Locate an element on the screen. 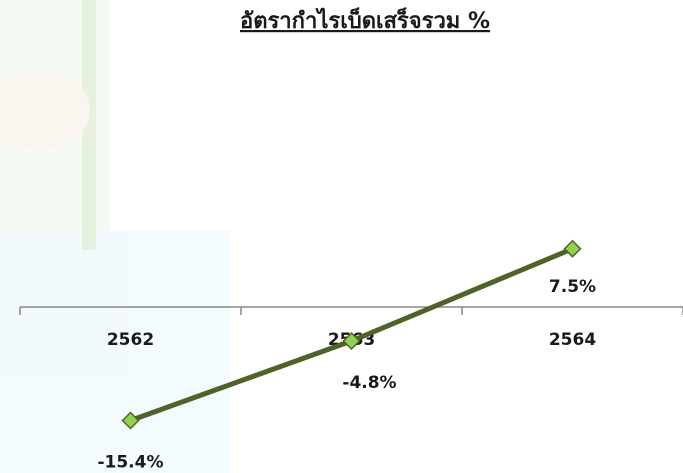  chart-title: อัตรากำไรเบ็ดเสร็จรวม % is located at coordinates (365, 20).